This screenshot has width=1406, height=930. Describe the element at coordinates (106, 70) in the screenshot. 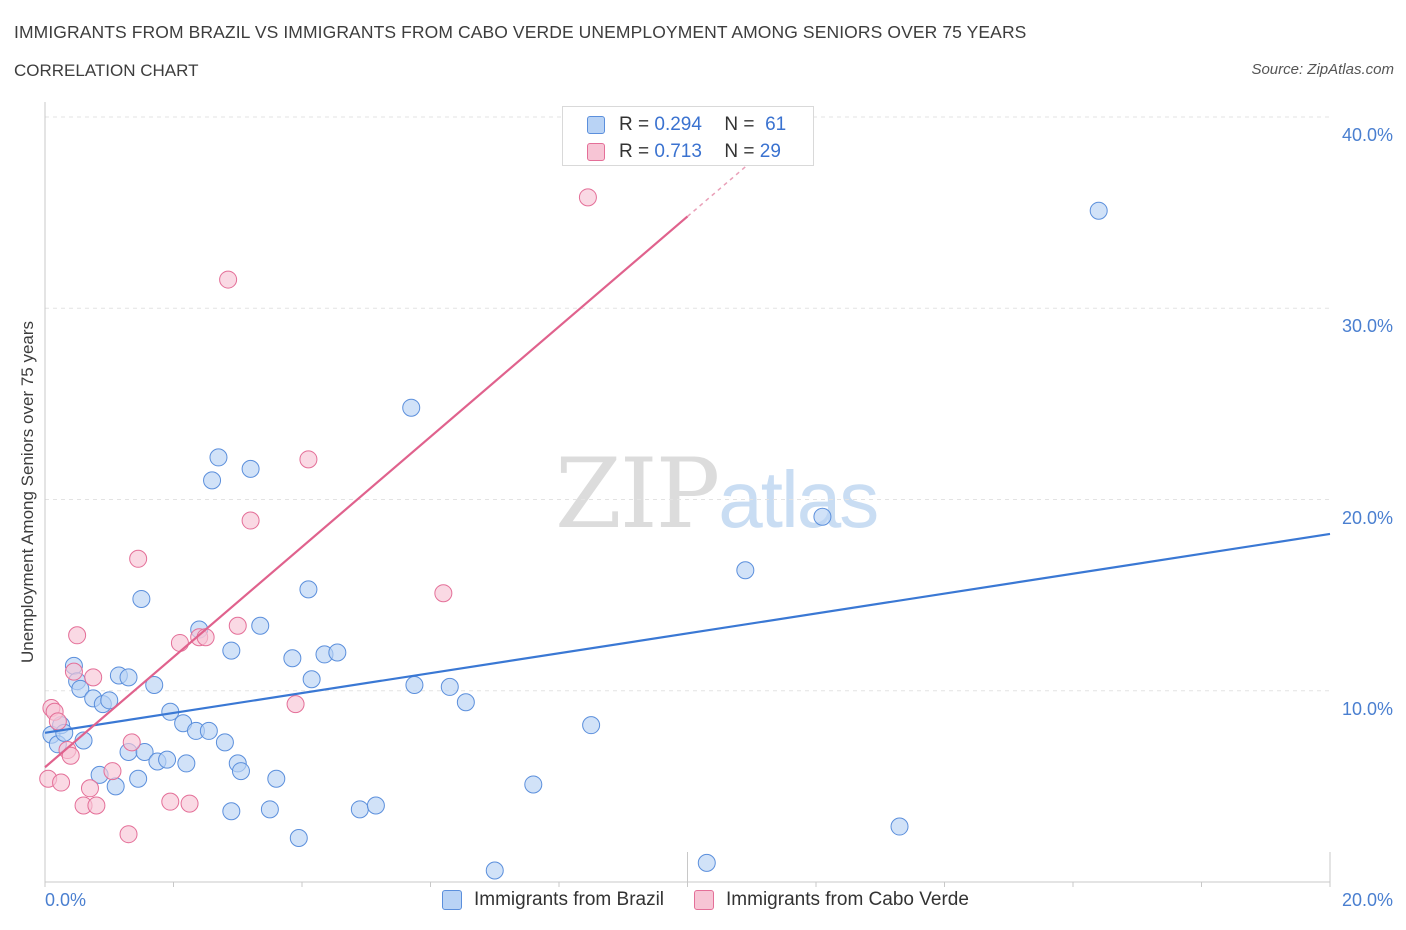

I see `chart-subtitle: CORRELATION CHART` at that location.